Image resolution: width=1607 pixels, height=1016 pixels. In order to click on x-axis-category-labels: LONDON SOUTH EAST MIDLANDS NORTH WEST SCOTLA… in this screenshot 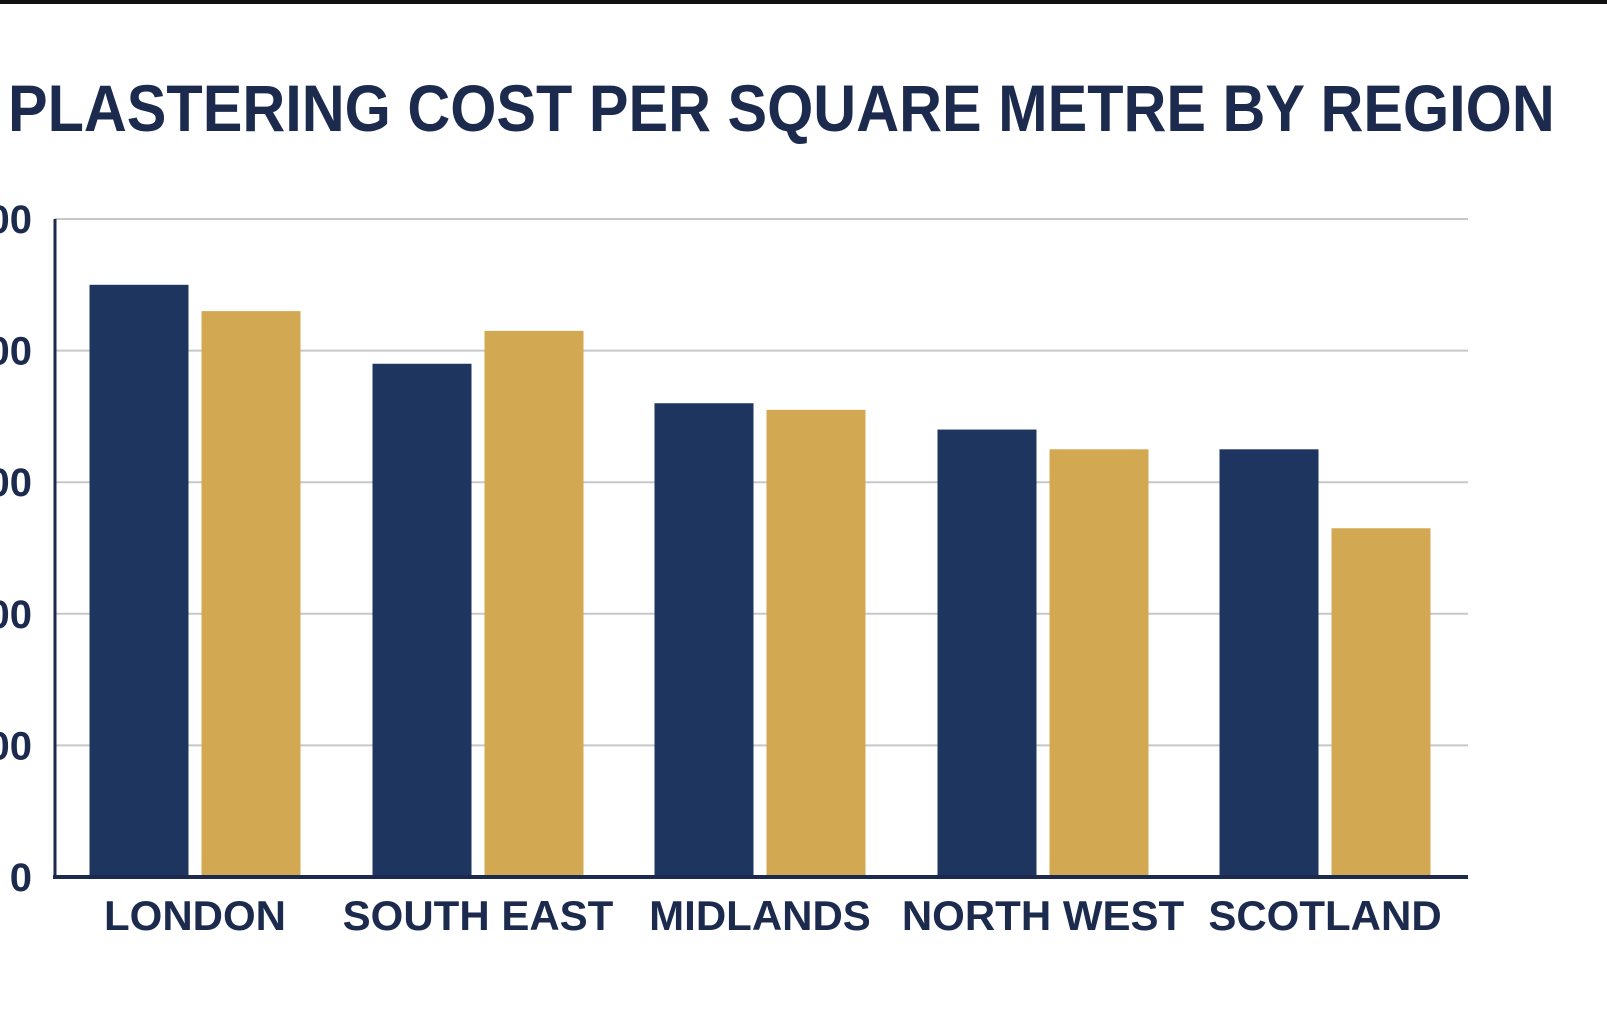, I will do `click(773, 915)`.